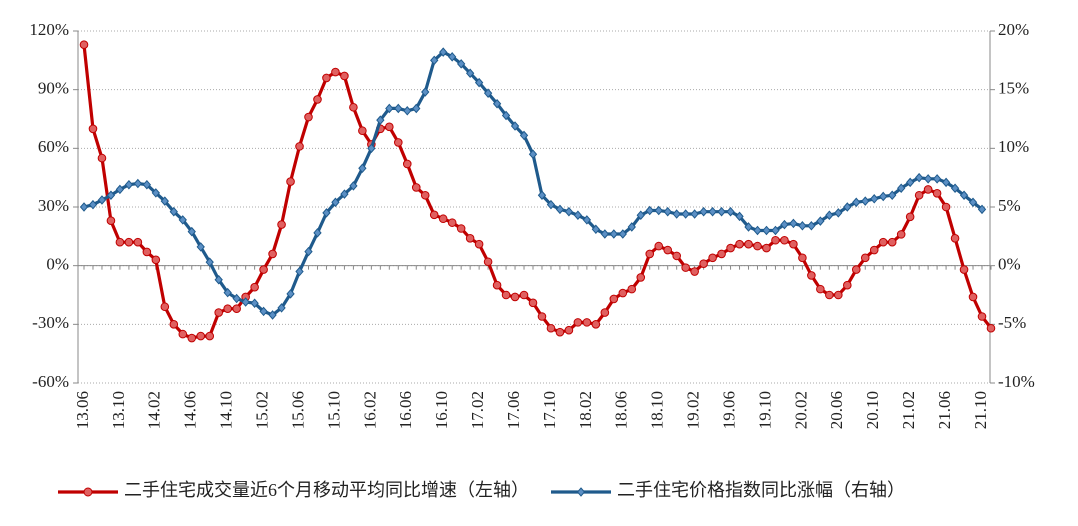 The image size is (1078, 526). I want to click on legend-label: 二手住宅价格指数同比涨幅（右轴）, so click(761, 490).